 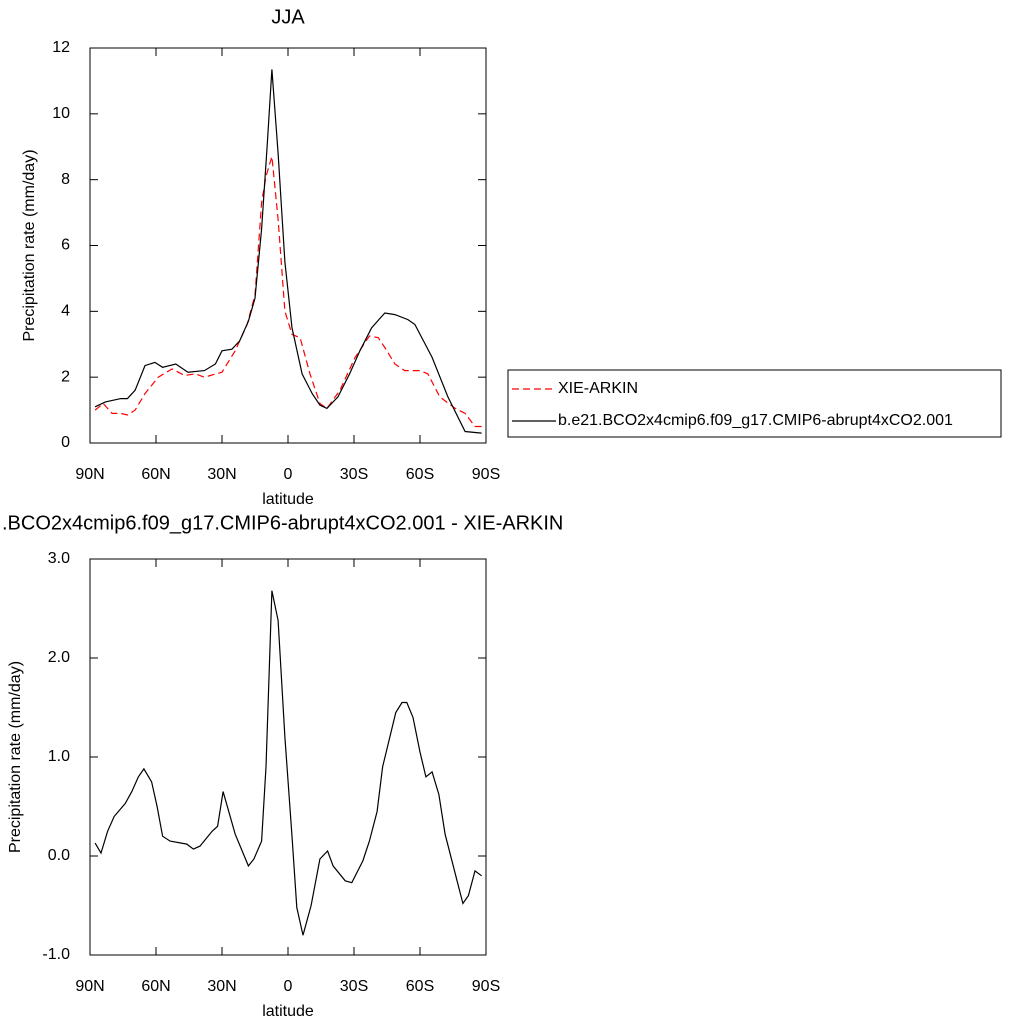 I want to click on y-tick-label: 2.0, so click(x=59, y=657).